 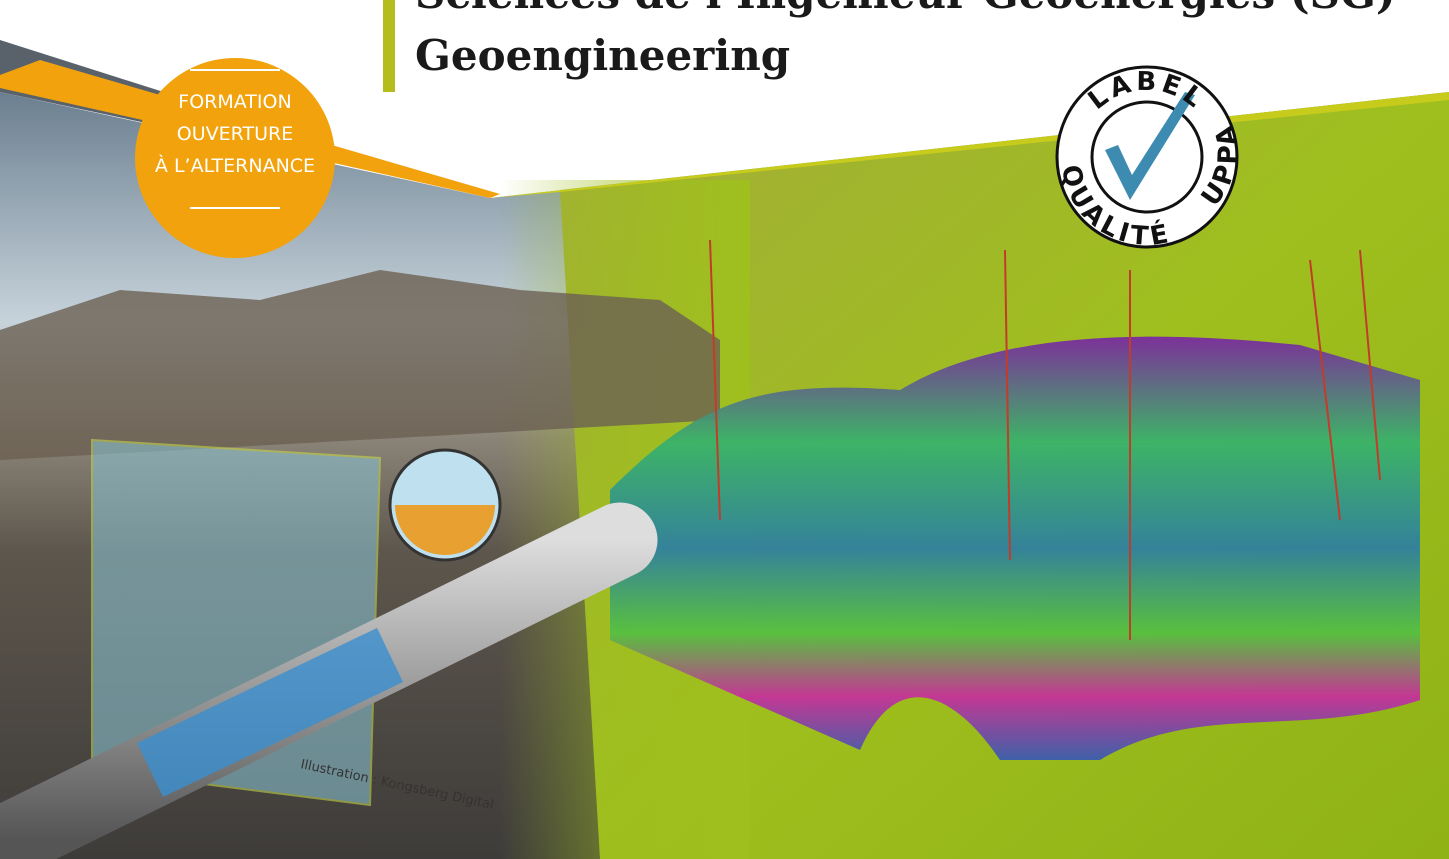 I want to click on title-accent, so click(x=389, y=46).